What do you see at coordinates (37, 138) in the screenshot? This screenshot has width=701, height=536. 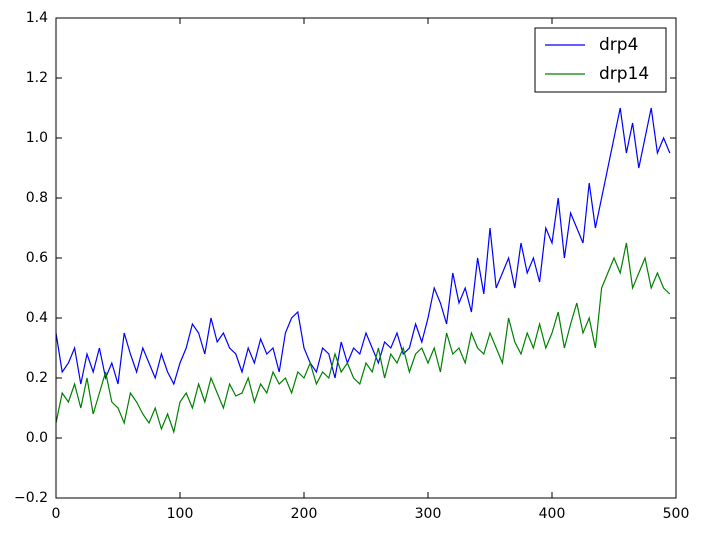 I see `y-tick-label: 1.0` at bounding box center [37, 138].